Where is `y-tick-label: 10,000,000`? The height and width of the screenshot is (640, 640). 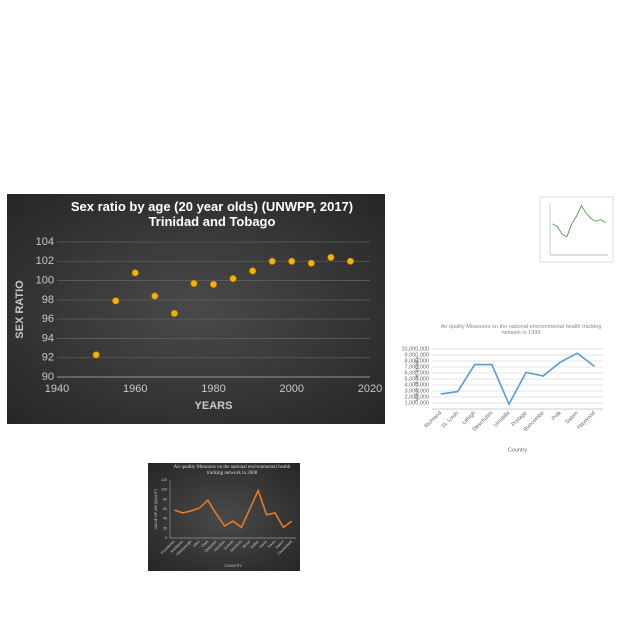
y-tick-label: 10,000,000 is located at coordinates (415, 349).